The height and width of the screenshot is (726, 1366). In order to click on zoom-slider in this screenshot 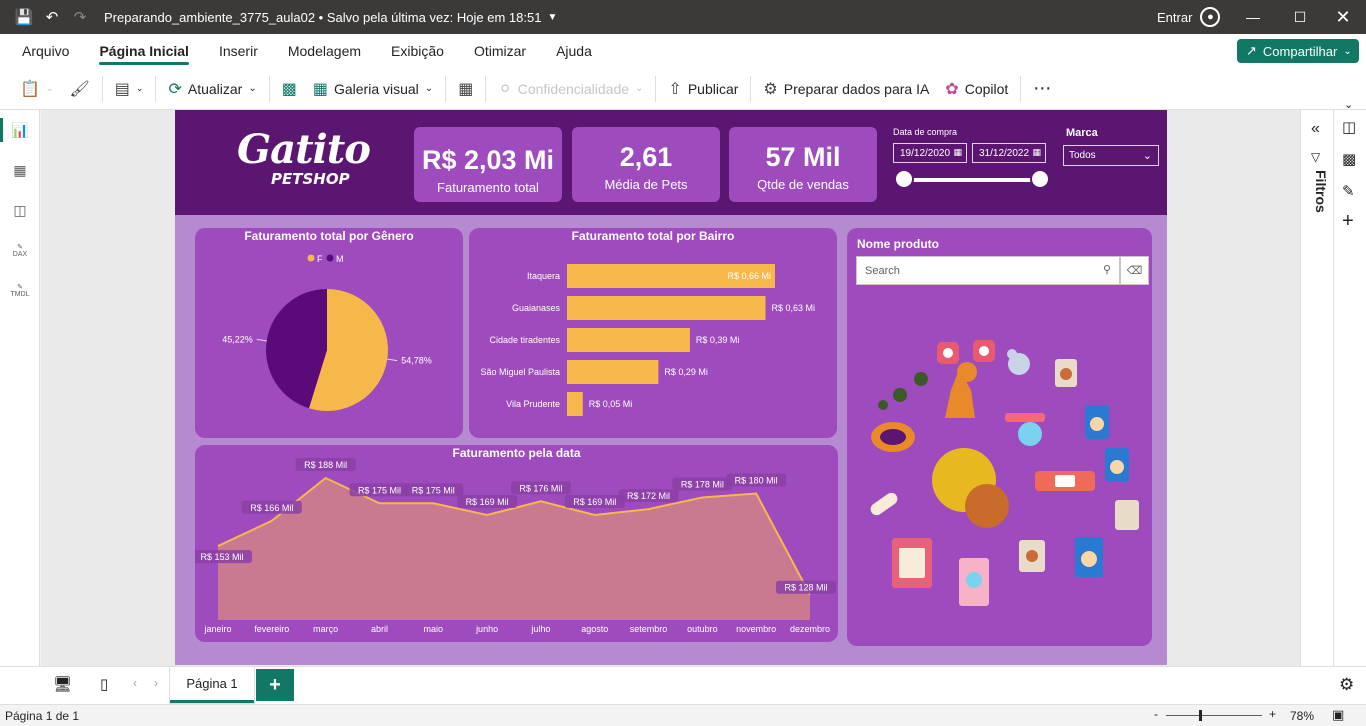, I will do `click(1214, 715)`.